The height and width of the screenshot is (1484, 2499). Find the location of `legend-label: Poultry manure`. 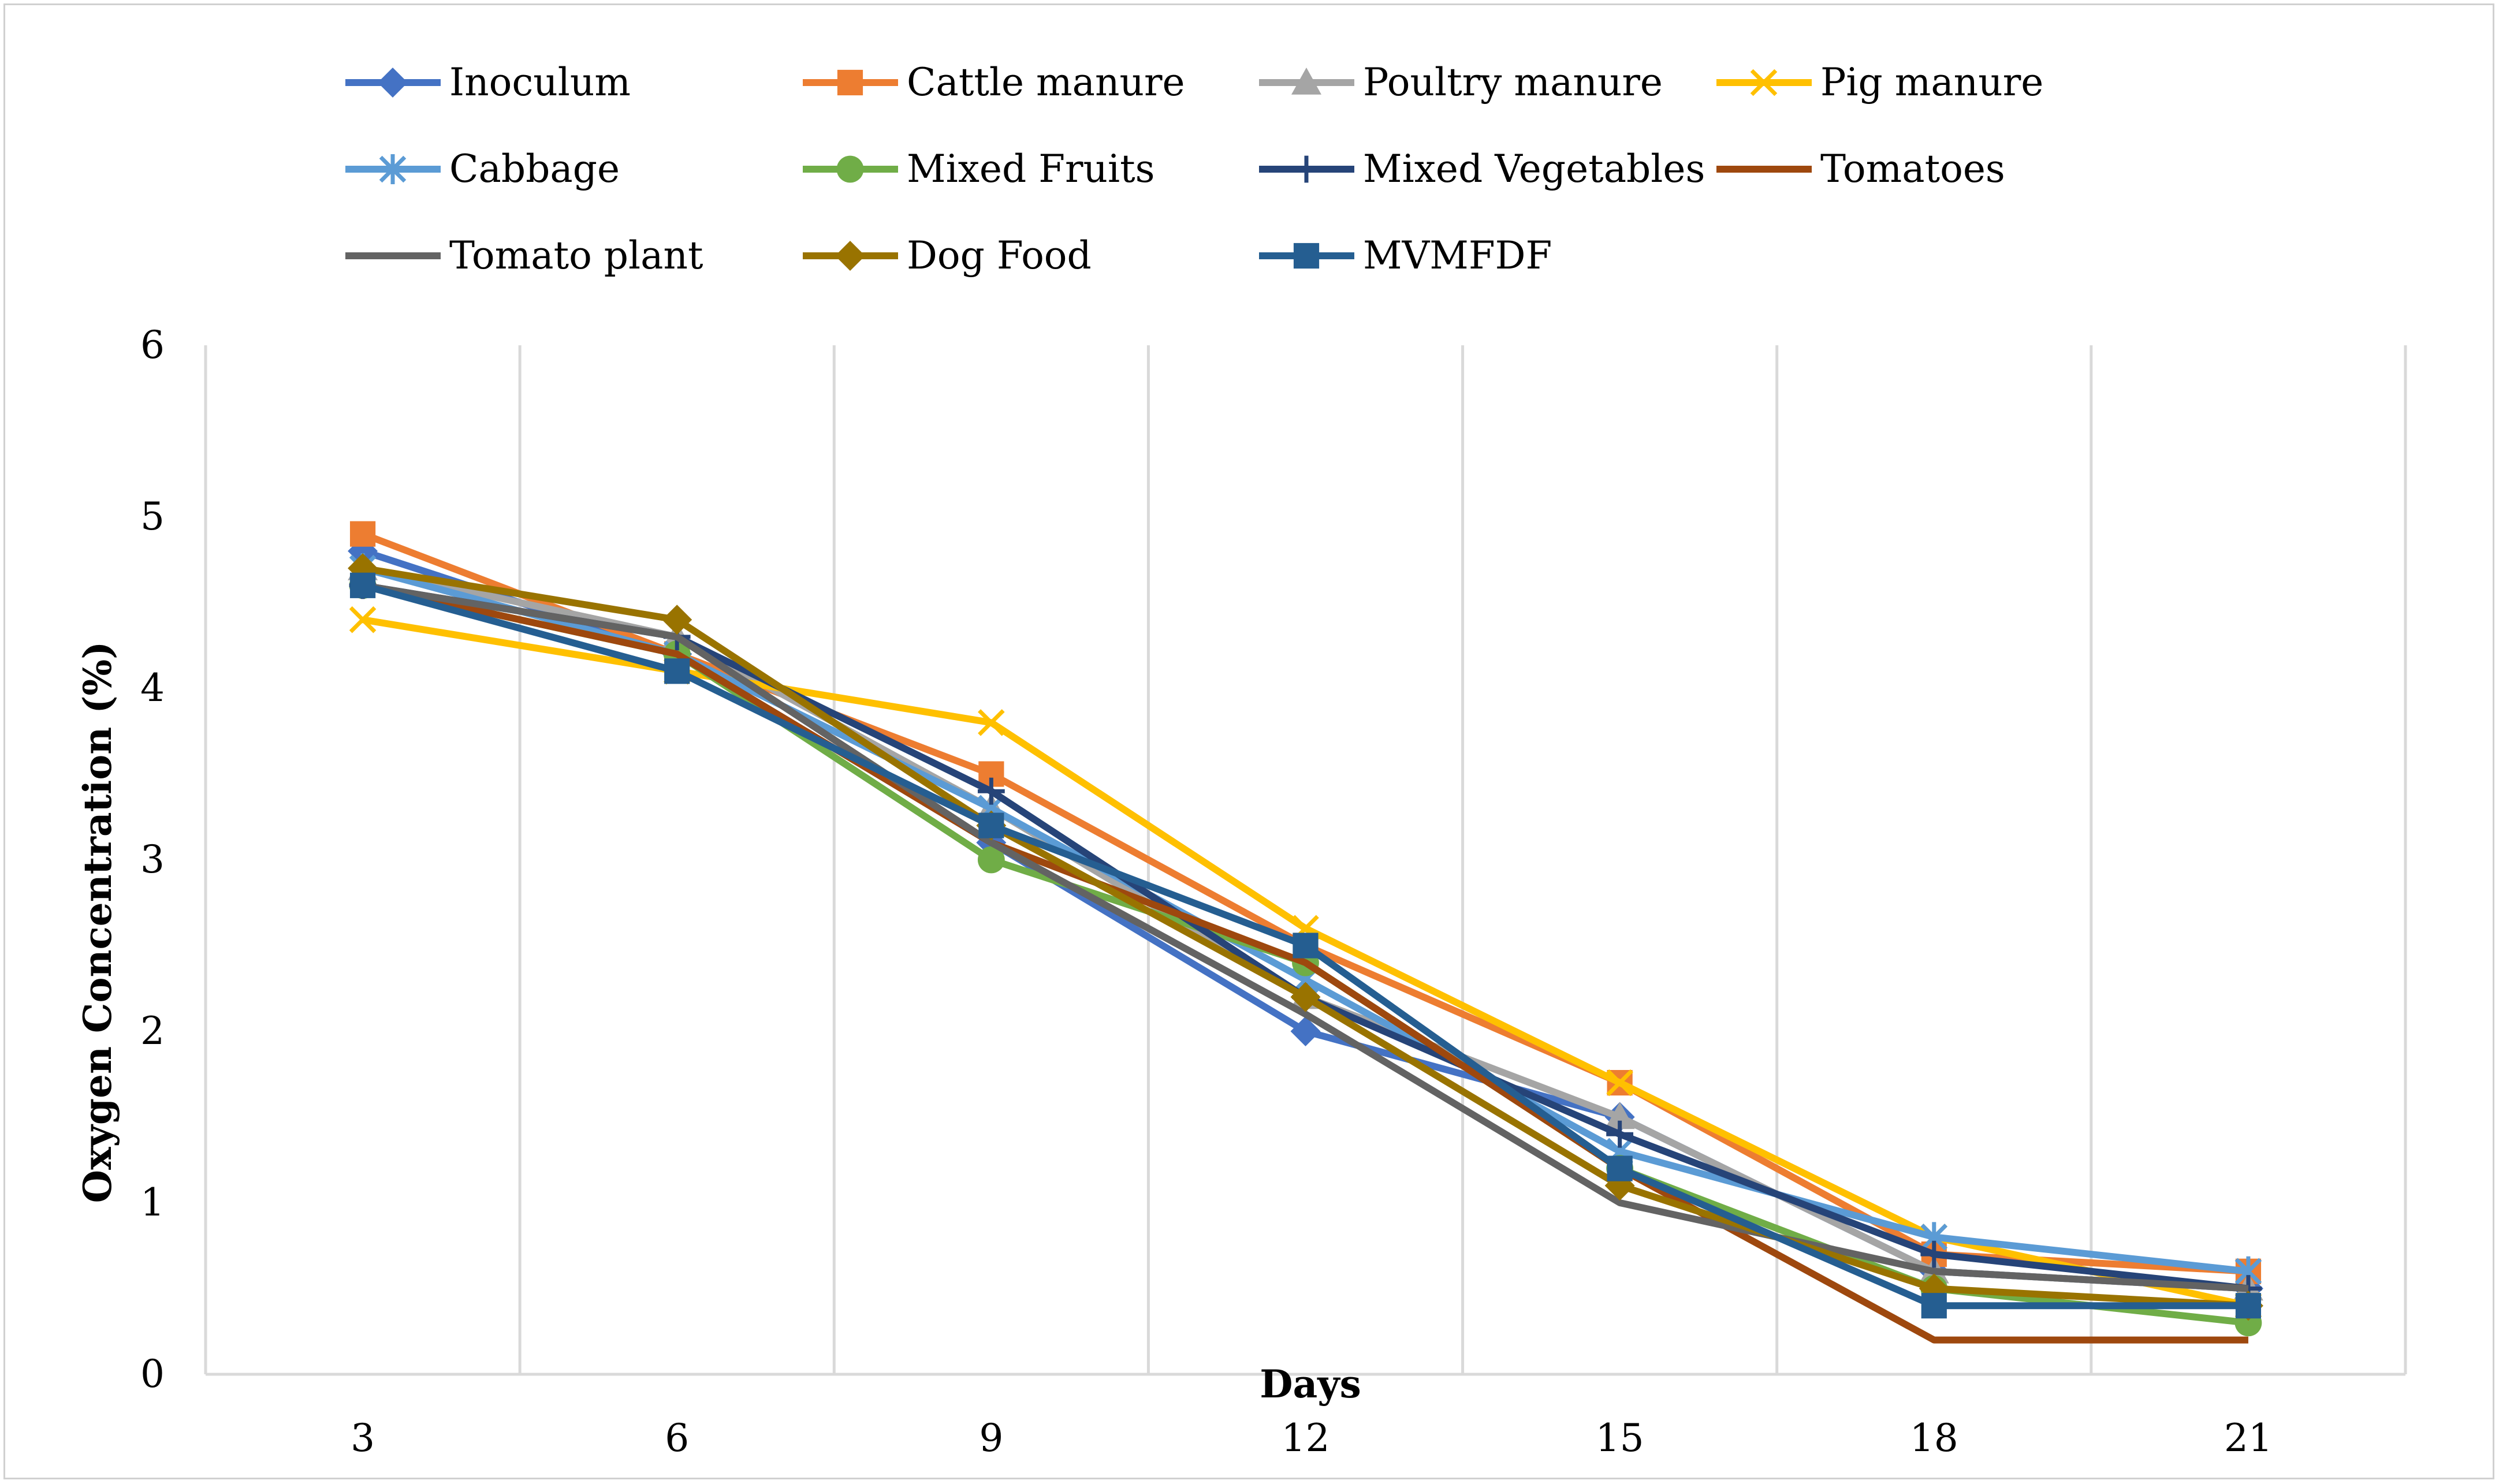

legend-label: Poultry manure is located at coordinates (1513, 82).